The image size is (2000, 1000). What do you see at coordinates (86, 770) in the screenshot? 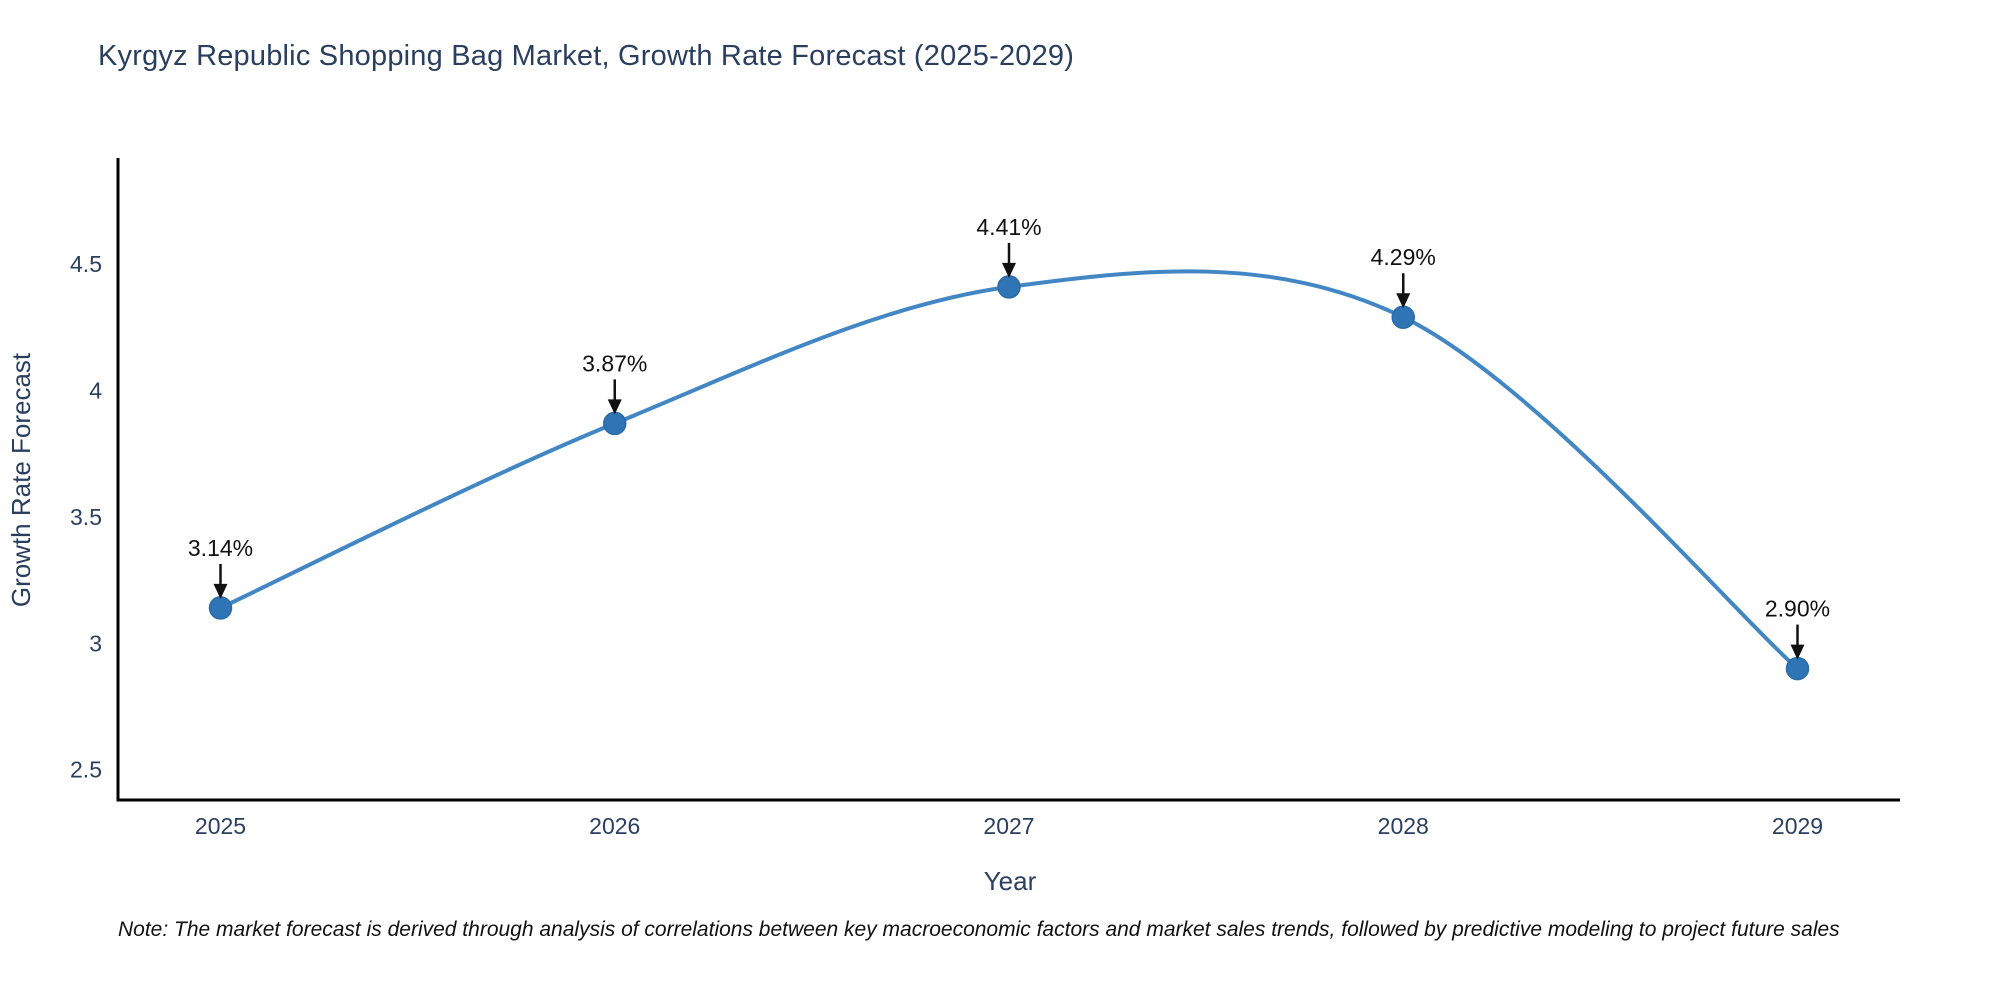
I see `y-tick-label: 2.5` at bounding box center [86, 770].